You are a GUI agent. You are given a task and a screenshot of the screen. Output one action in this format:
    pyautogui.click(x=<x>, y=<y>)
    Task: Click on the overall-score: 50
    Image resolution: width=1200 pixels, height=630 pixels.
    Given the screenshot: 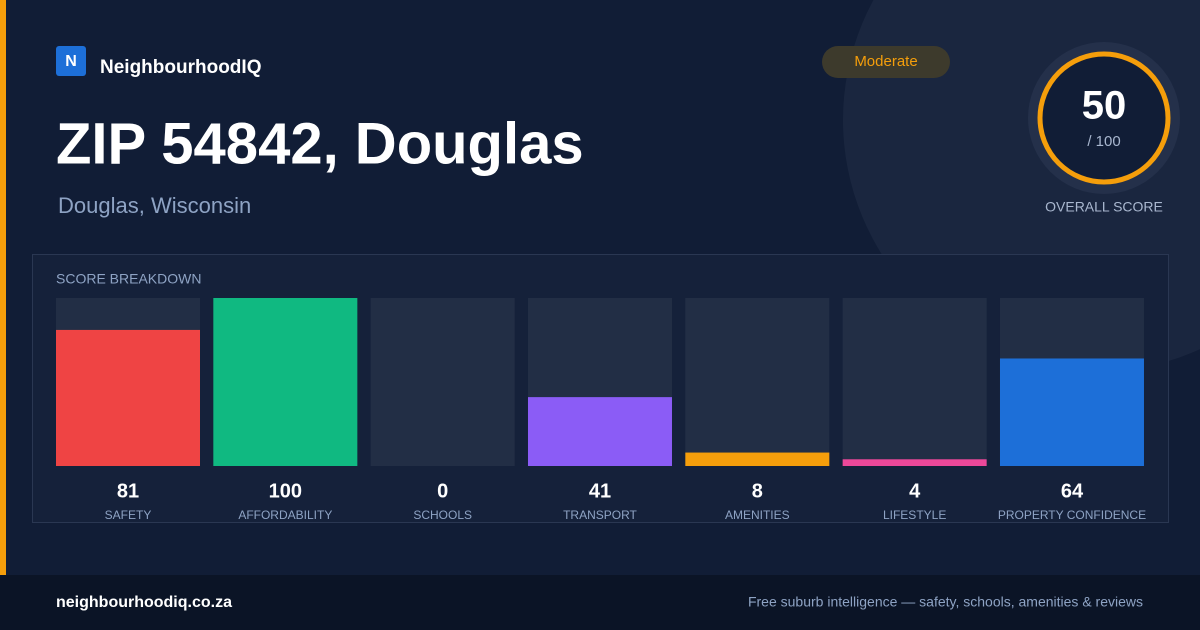 What is the action you would take?
    pyautogui.click(x=1104, y=106)
    